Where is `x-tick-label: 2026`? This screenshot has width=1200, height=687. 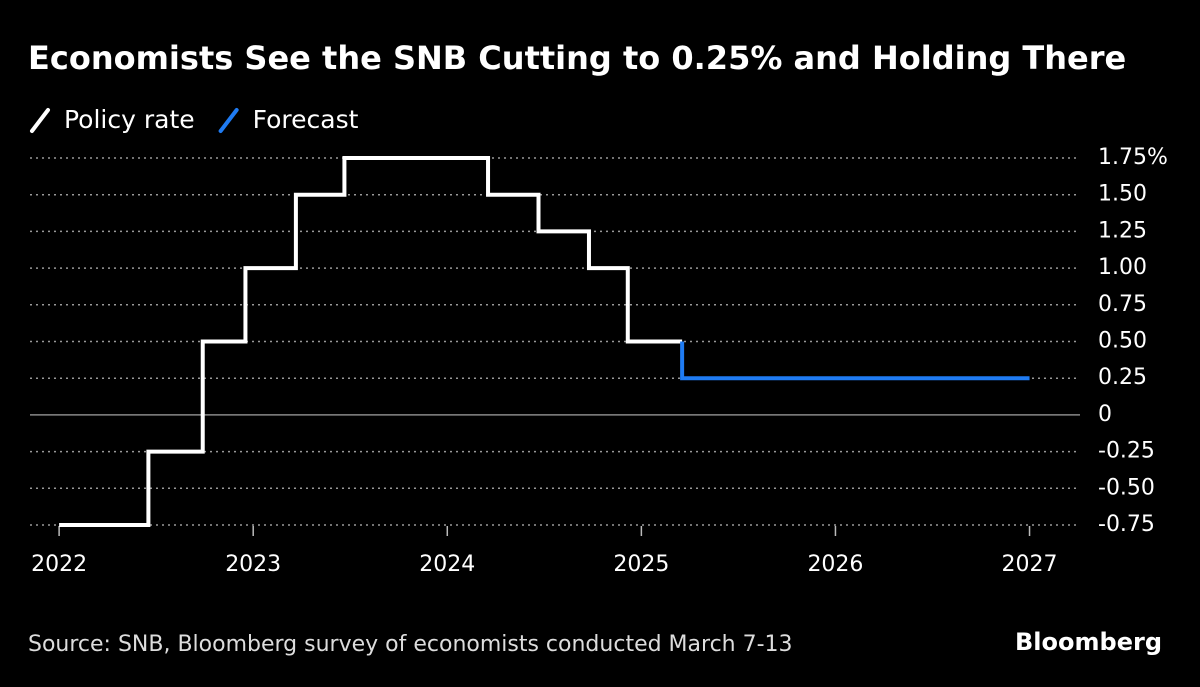 x-tick-label: 2026 is located at coordinates (835, 564).